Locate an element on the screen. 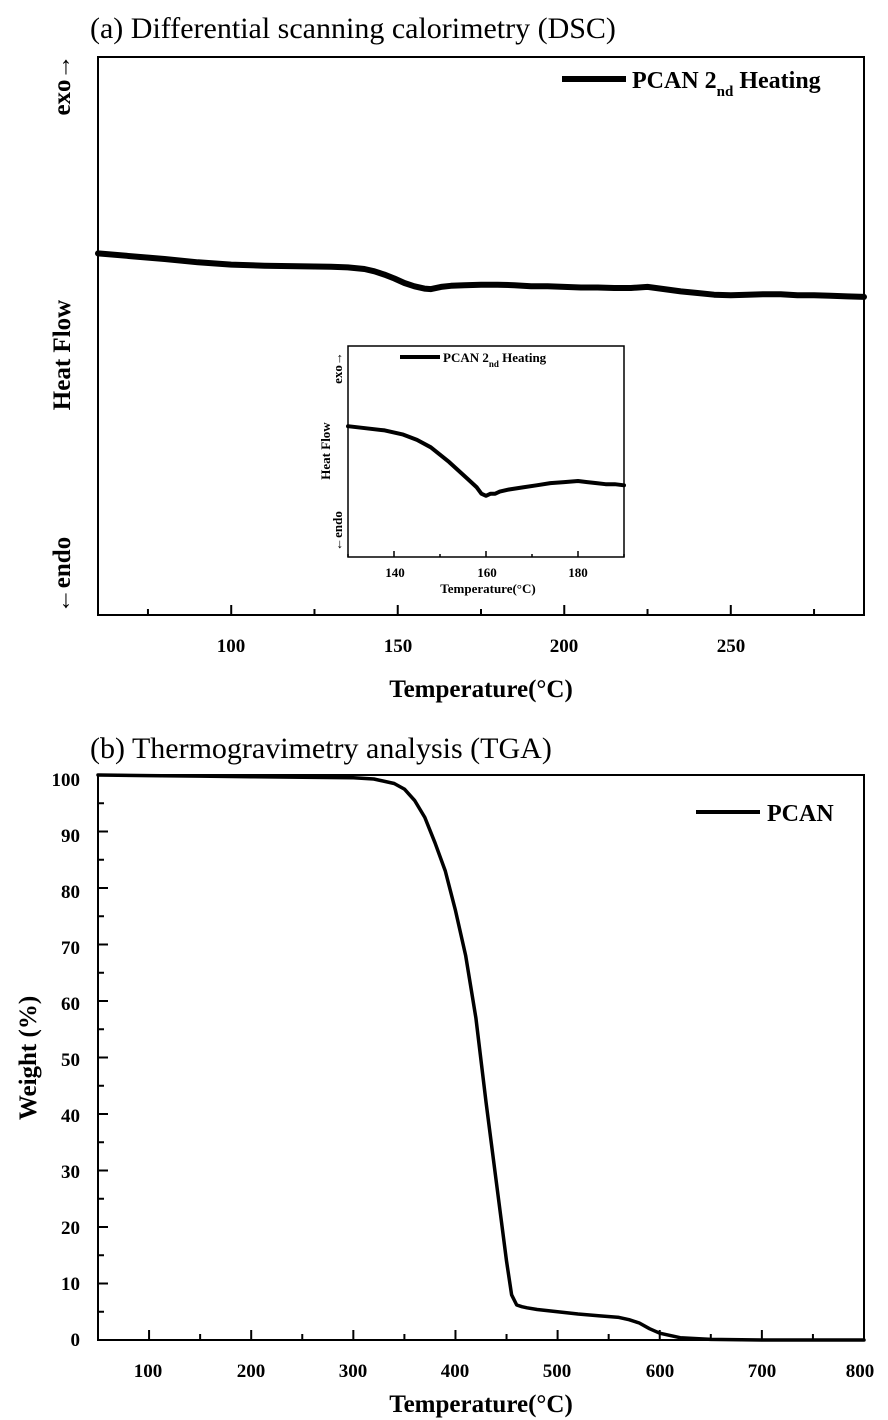  tga-legend-label: PCAN is located at coordinates (800, 814).